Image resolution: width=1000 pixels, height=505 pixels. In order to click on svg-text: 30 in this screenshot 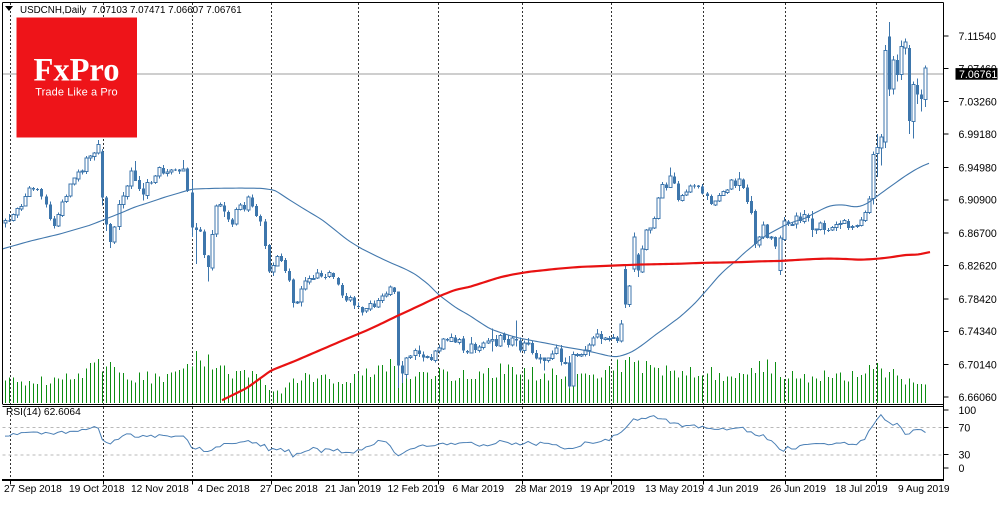, I will do `click(965, 456)`.